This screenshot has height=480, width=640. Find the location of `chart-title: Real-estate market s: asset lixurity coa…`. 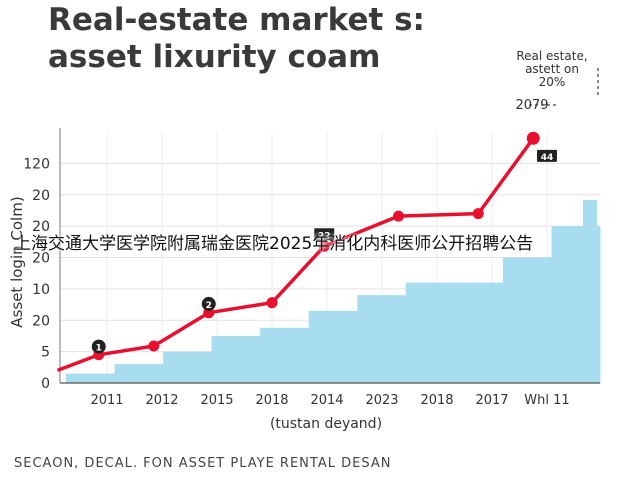

chart-title: Real-estate market s: asset lixurity coa… is located at coordinates (328, 39).